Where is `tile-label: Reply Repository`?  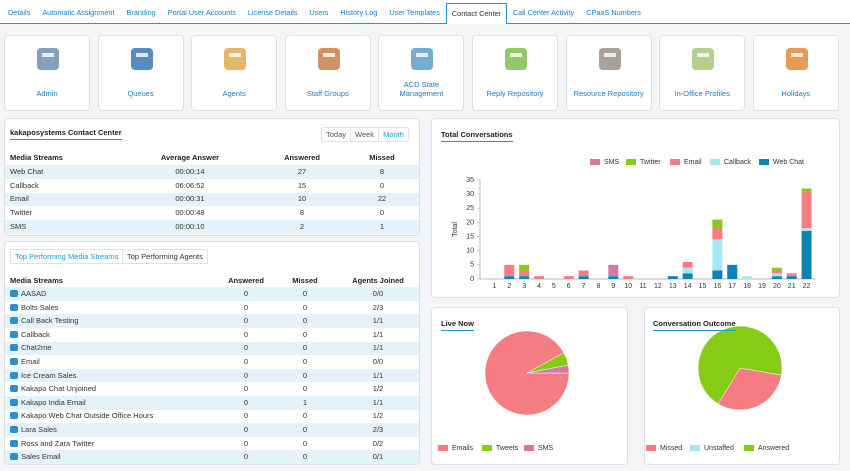 tile-label: Reply Repository is located at coordinates (515, 93).